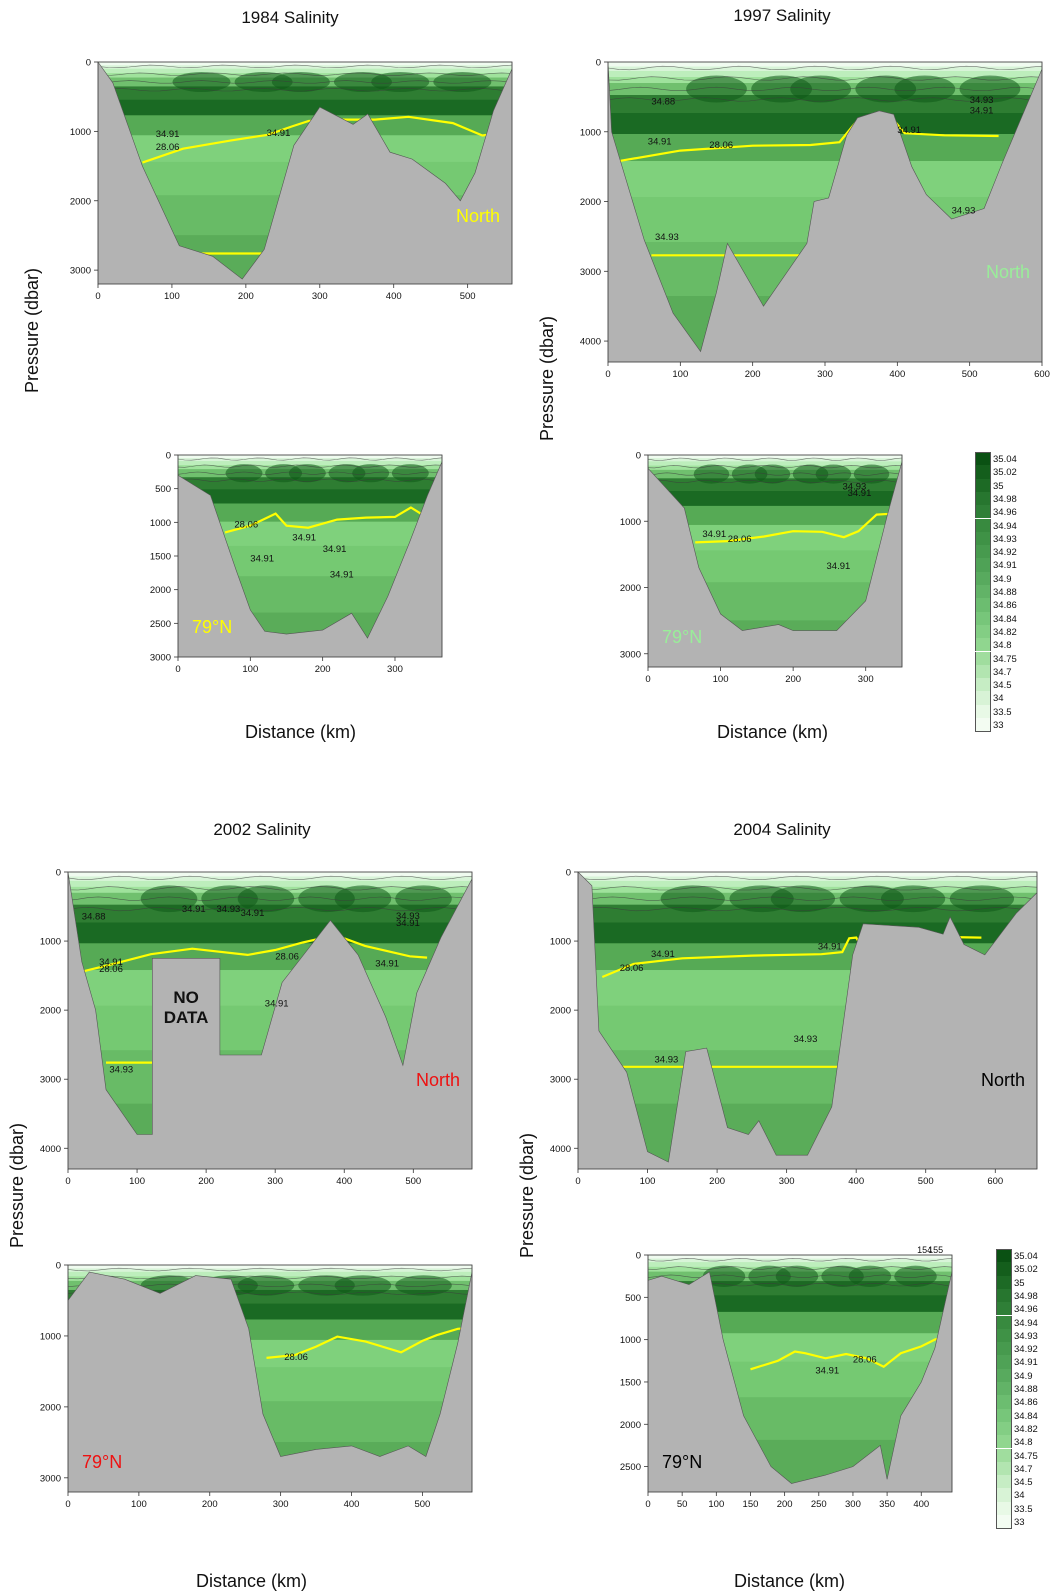 The height and width of the screenshot is (1592, 1057). I want to click on y-tick-label: 1500, so click(630, 1382).